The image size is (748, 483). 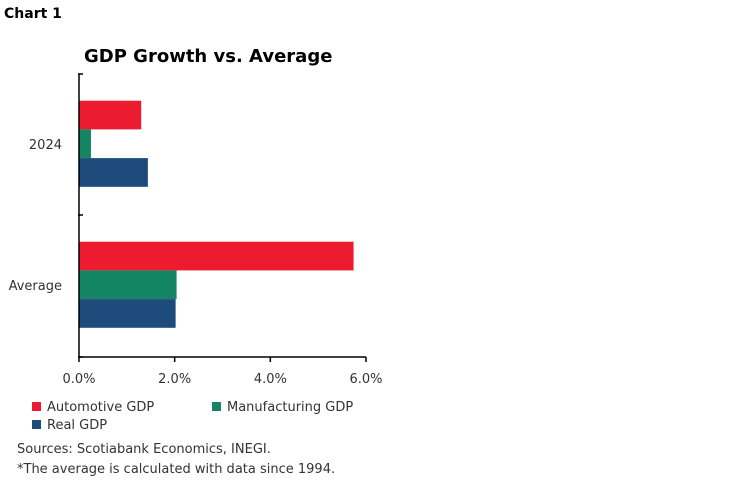 What do you see at coordinates (113, 172) in the screenshot?
I see `bar-real-gdp-2024` at bounding box center [113, 172].